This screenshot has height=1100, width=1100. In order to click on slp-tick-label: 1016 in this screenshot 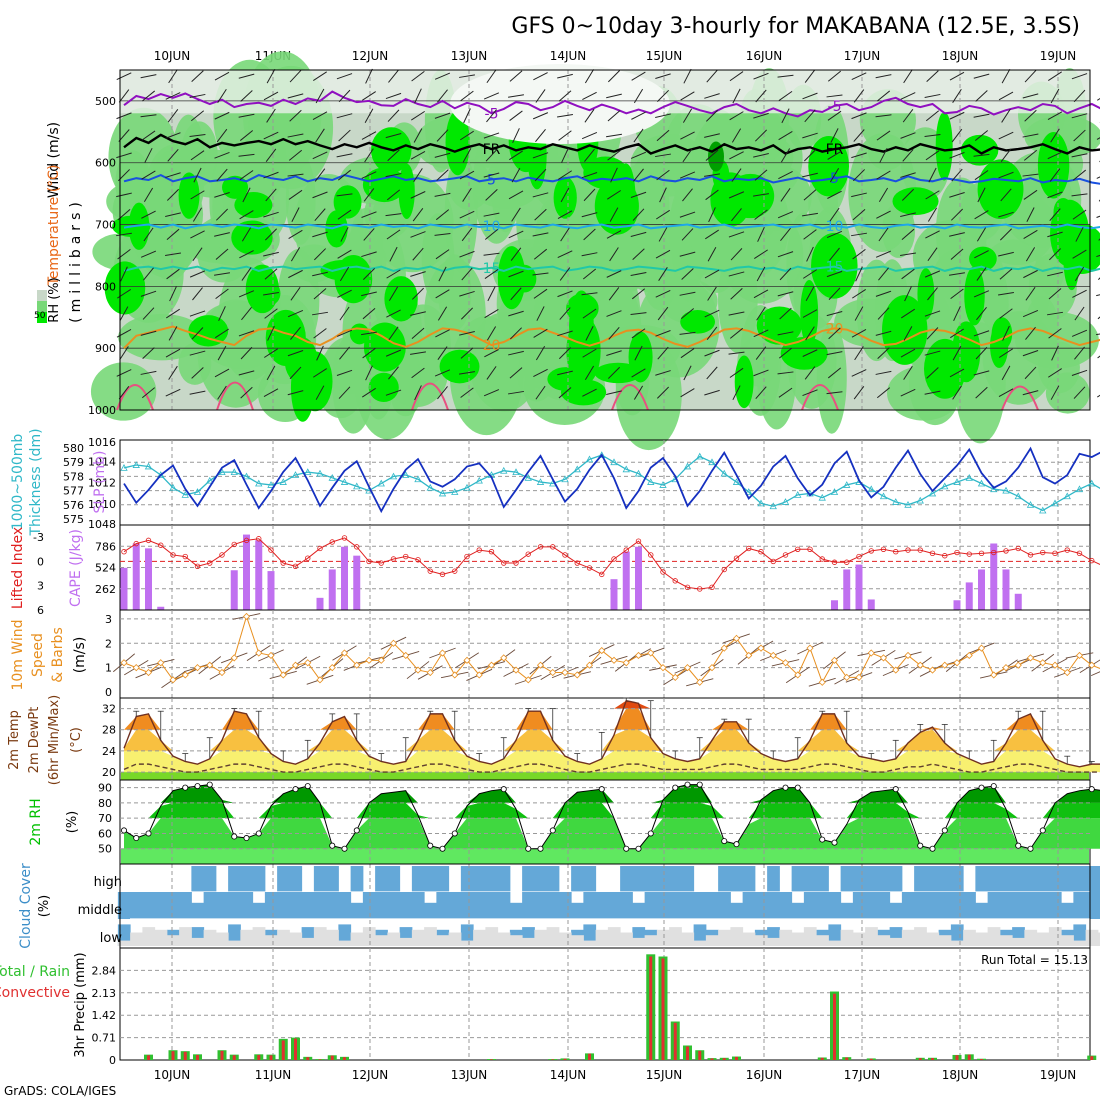, I will do `click(102, 442)`.